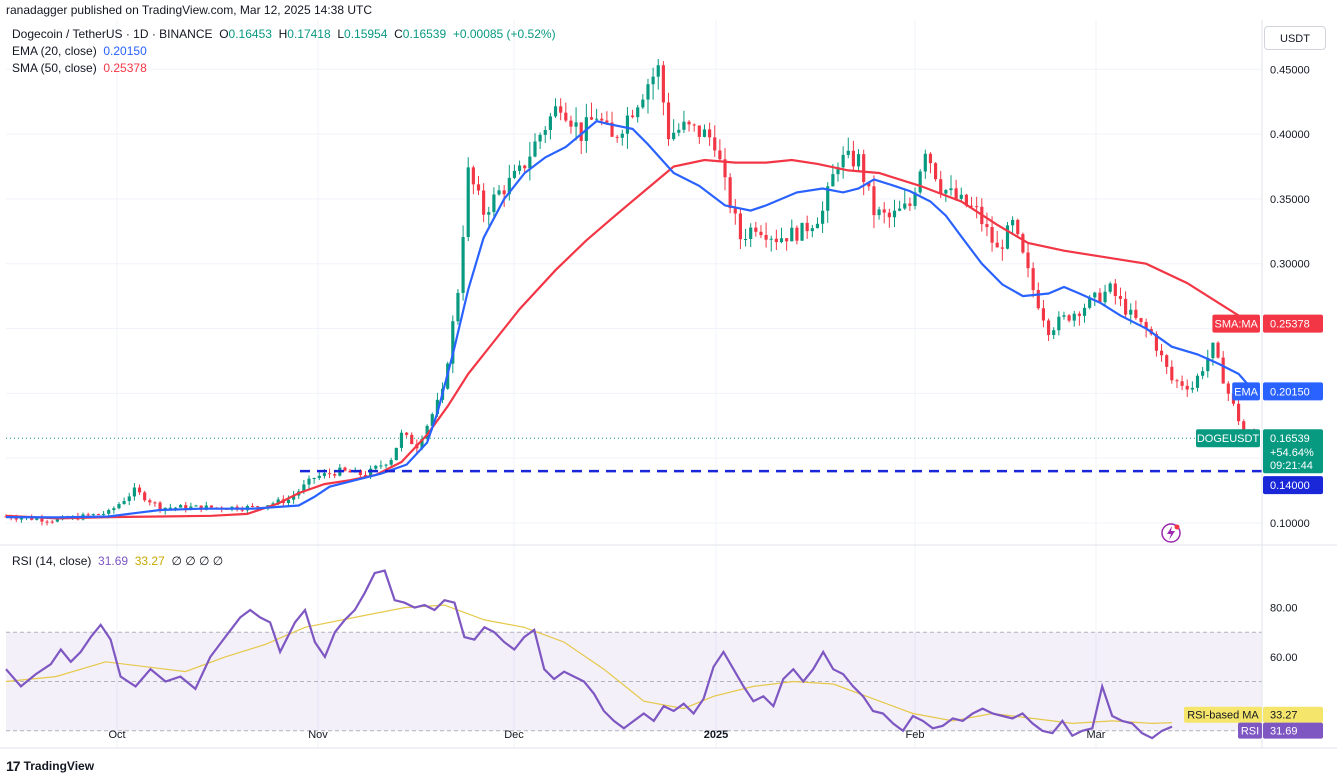  What do you see at coordinates (1292, 453) in the screenshot?
I see `last-price-change: +54.64%` at bounding box center [1292, 453].